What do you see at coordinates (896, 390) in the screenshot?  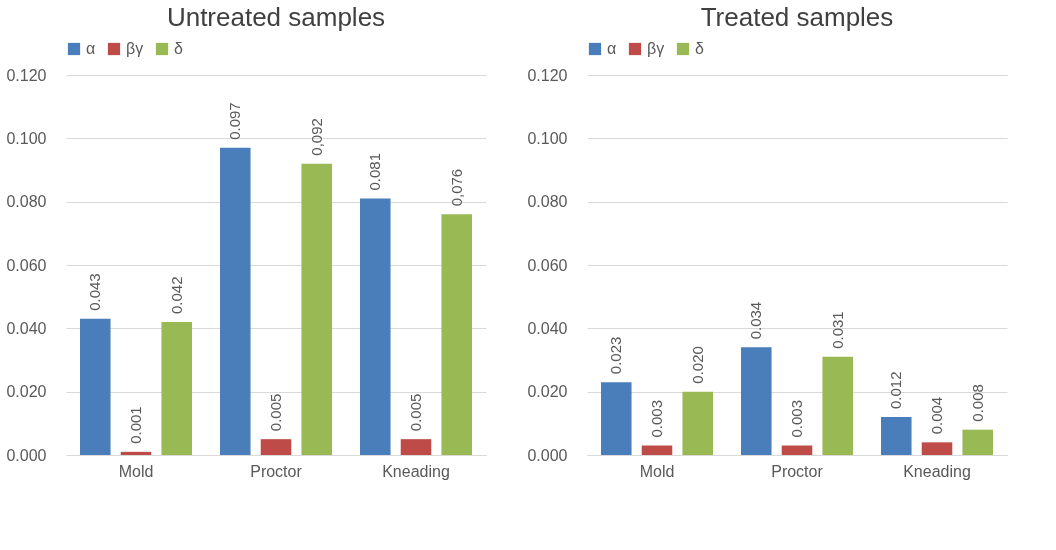 I see `data-label: 0.012` at bounding box center [896, 390].